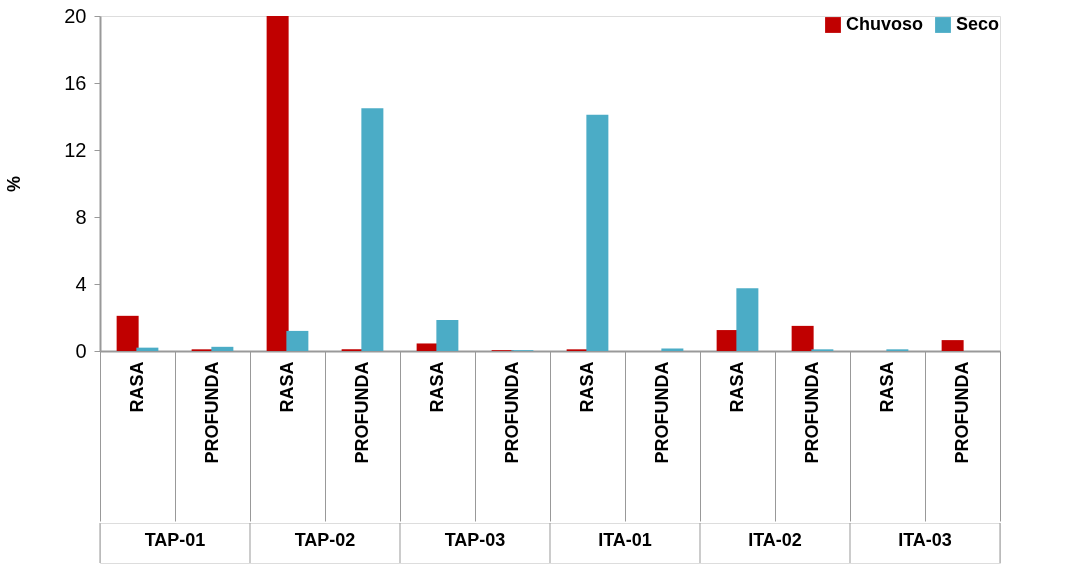 The height and width of the screenshot is (581, 1086). Describe the element at coordinates (885, 24) in the screenshot. I see `legend-label: Chuvoso` at that location.